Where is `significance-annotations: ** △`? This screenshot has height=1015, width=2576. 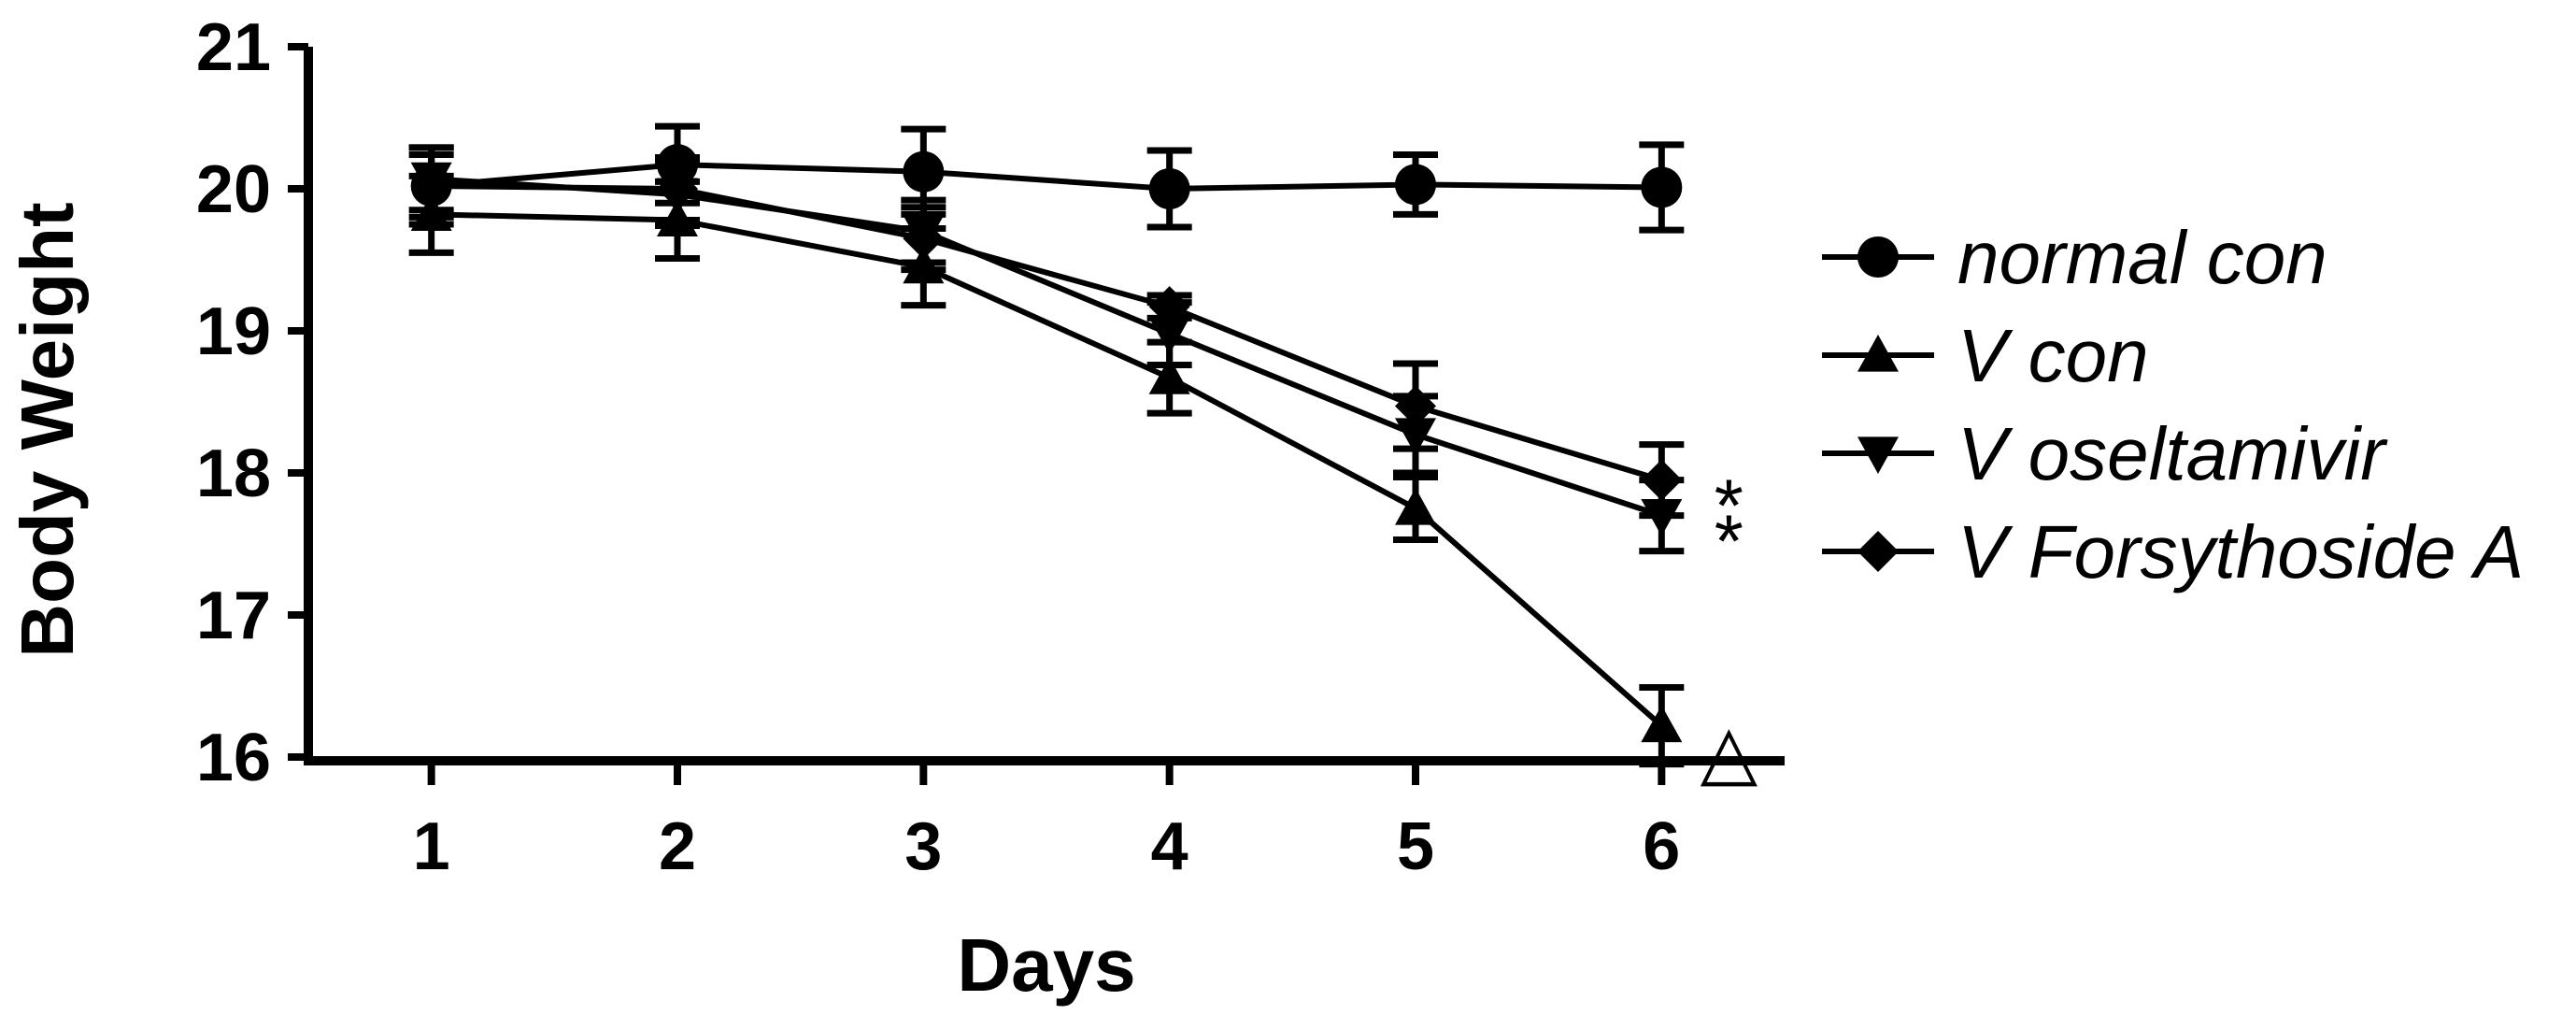
significance-annotations: ** △ is located at coordinates (1730, 629).